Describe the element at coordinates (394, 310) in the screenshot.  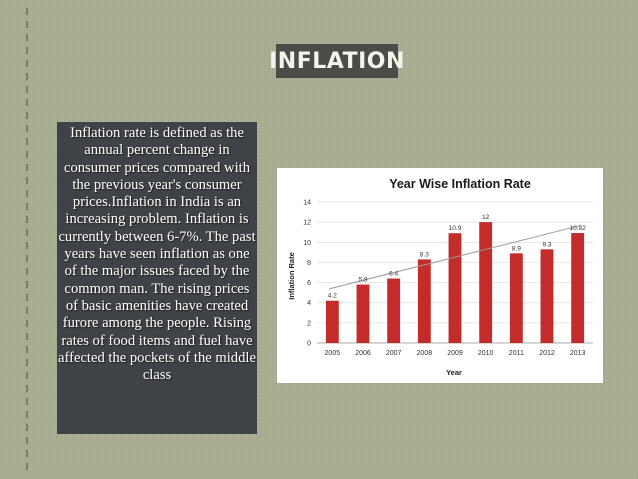
I see `bar-2007` at that location.